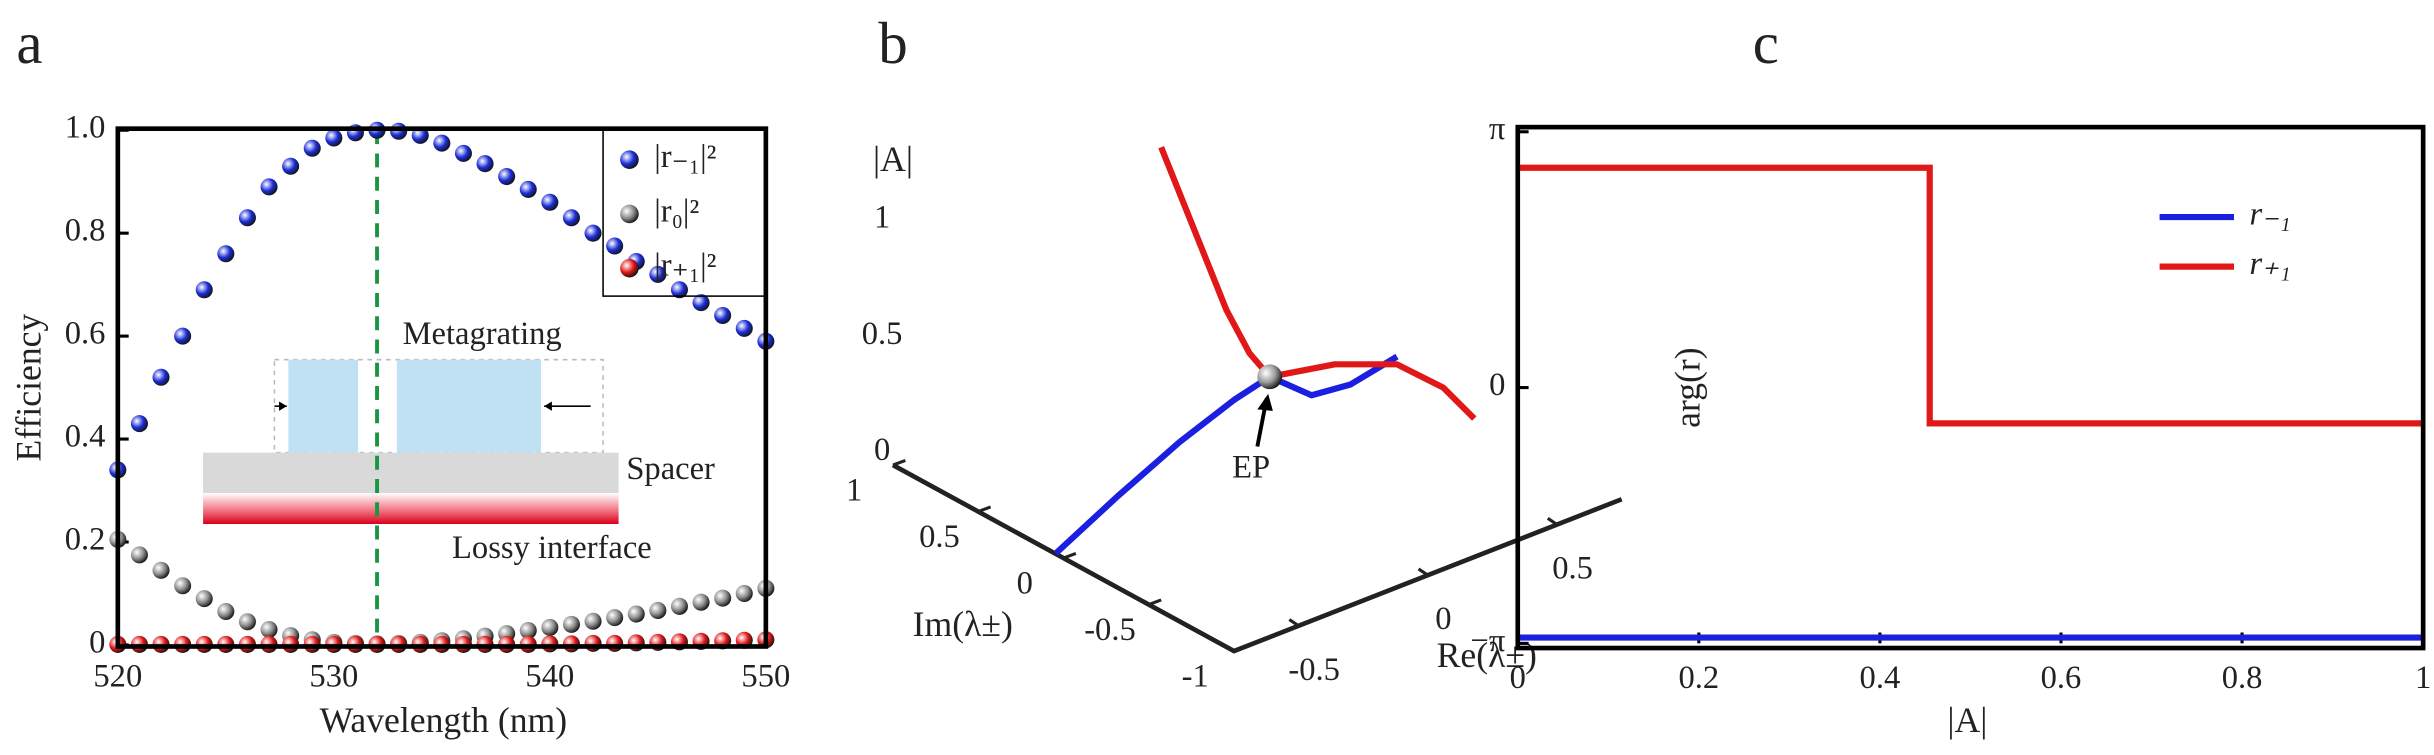 Image resolution: width=2434 pixels, height=755 pixels. What do you see at coordinates (1195, 676) in the screenshot?
I see `y-tick-label: -1` at bounding box center [1195, 676].